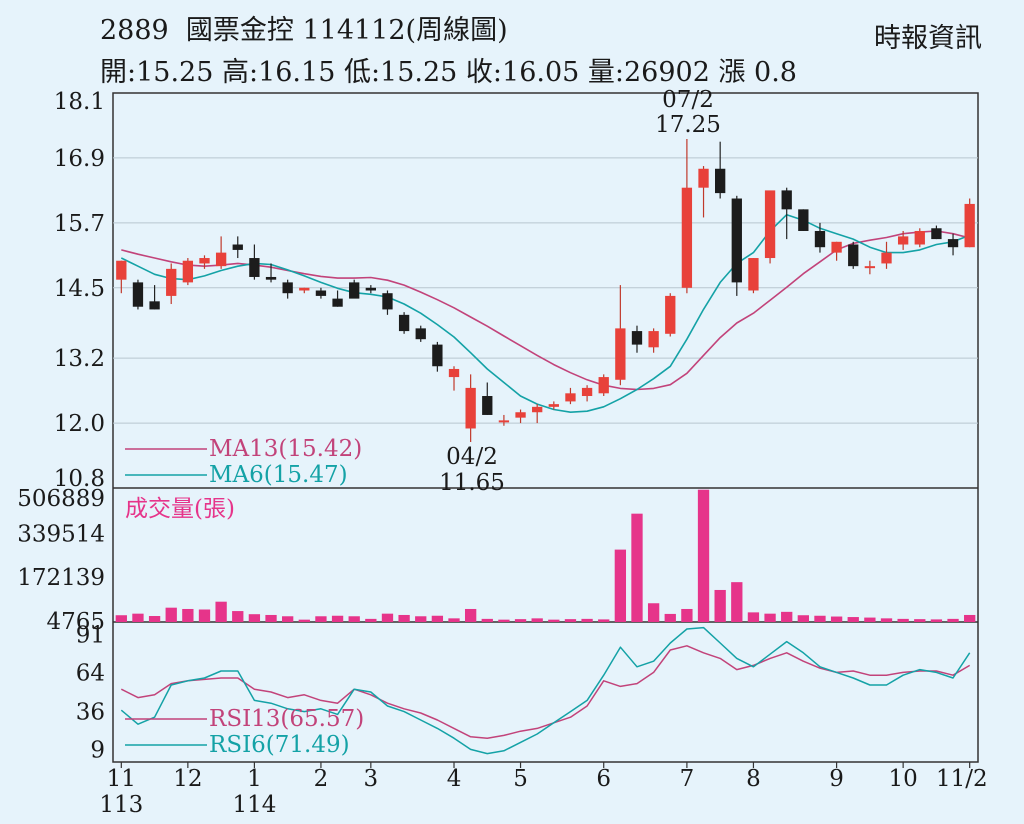 Image resolution: width=1024 pixels, height=824 pixels. Describe the element at coordinates (545, 555) in the screenshot. I see `volume-bars` at that location.